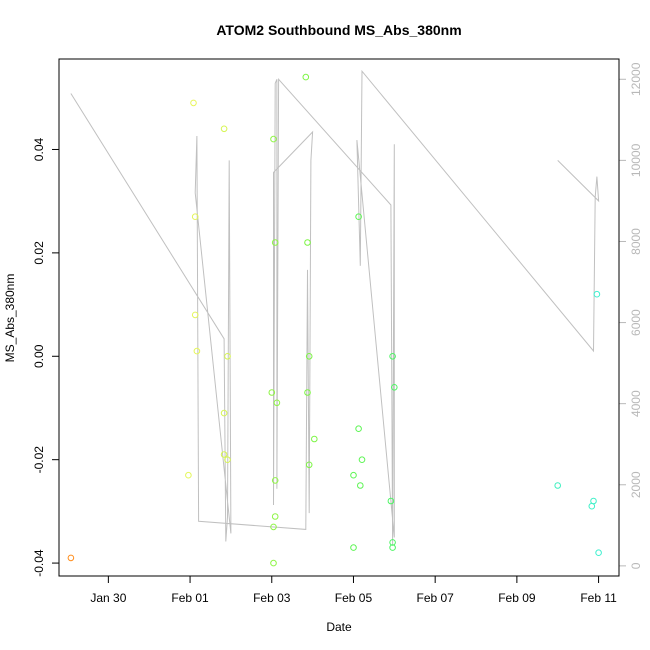 The image size is (650, 650). What do you see at coordinates (39, 356) in the screenshot?
I see `y-tick-label: 0.00` at bounding box center [39, 356].